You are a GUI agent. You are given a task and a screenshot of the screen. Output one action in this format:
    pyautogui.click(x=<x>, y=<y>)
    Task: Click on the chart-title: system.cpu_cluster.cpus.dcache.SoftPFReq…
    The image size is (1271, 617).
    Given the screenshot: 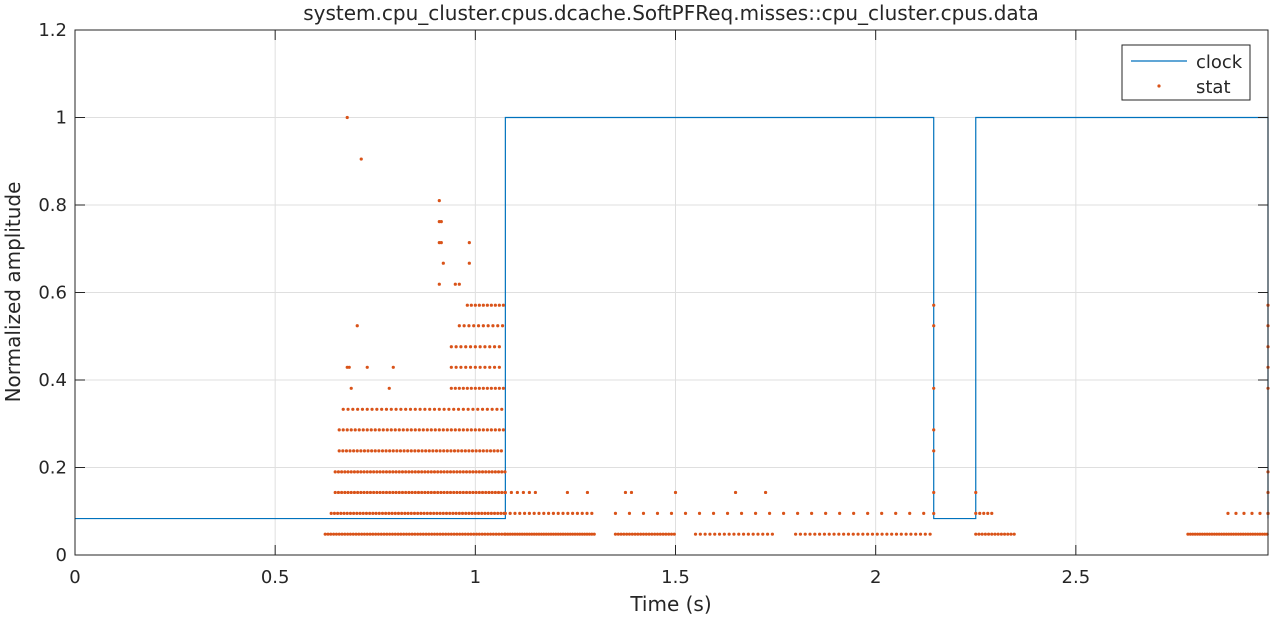 What is the action you would take?
    pyautogui.click(x=671, y=13)
    